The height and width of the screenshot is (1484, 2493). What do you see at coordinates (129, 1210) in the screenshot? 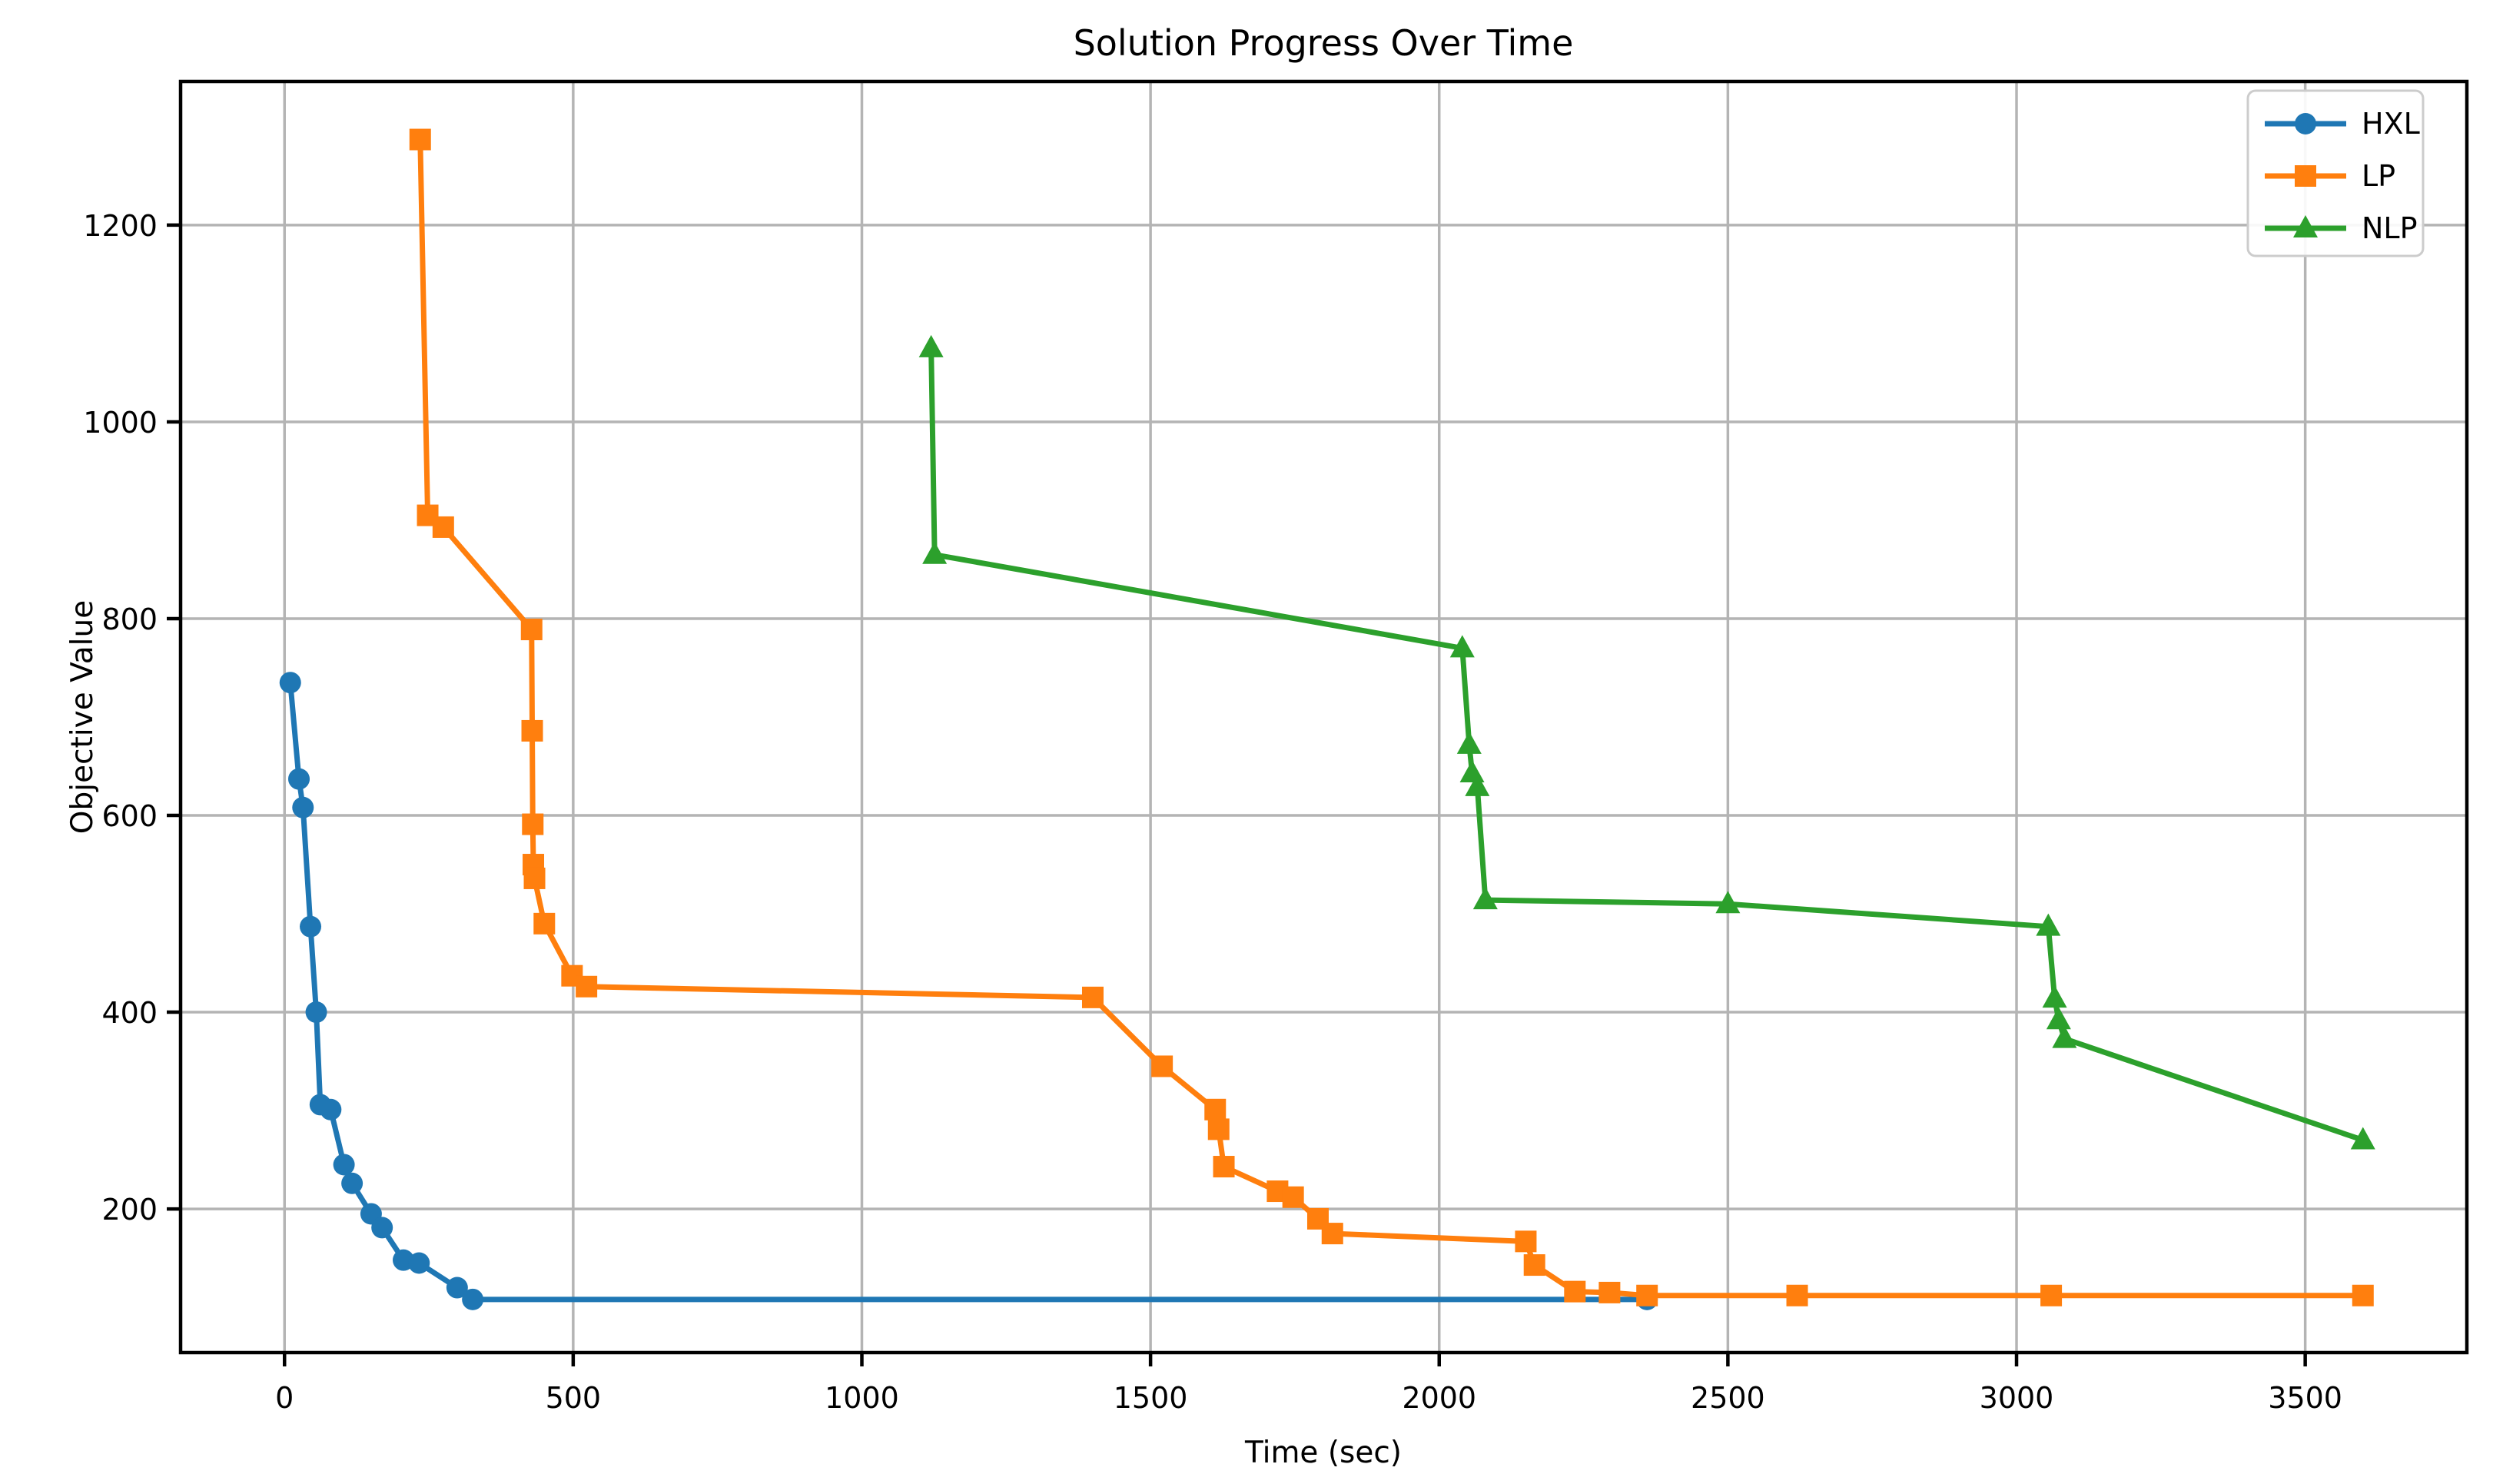
I see `y-tick-label-200: 200` at bounding box center [129, 1210].